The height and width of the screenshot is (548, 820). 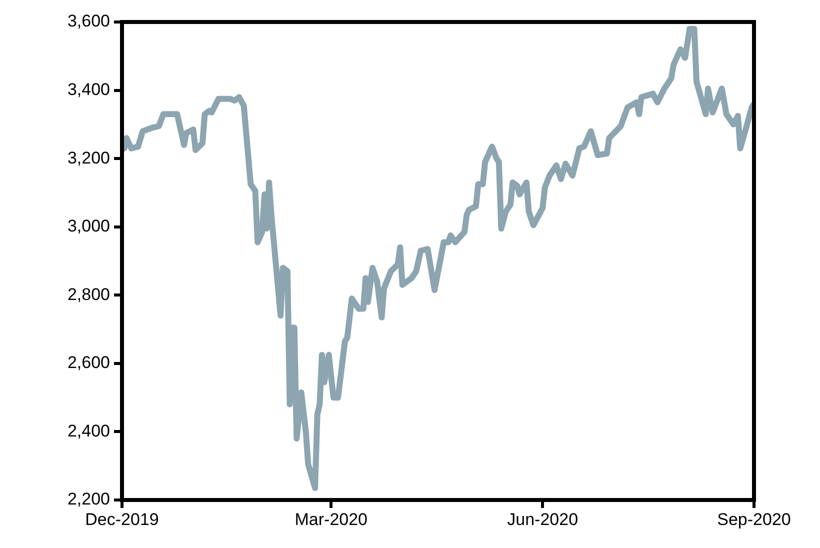 I want to click on y-tick-label: 3,600, so click(x=88, y=21).